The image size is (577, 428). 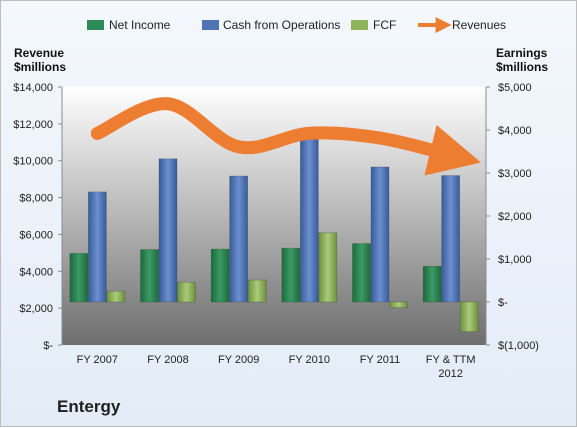 What do you see at coordinates (359, 25) in the screenshot?
I see `legend-swatch-fcf` at bounding box center [359, 25].